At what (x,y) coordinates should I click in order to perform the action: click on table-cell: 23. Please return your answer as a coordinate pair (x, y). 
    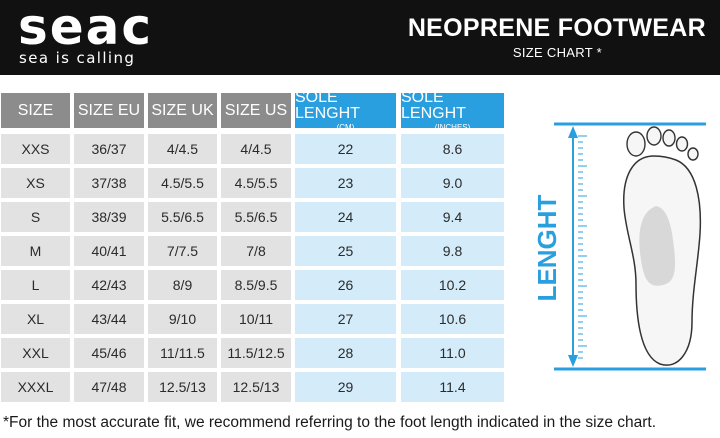
    Looking at the image, I should click on (345, 183).